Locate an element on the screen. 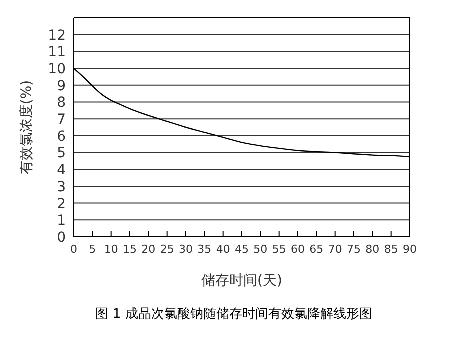 This screenshot has width=468, height=339. x-tick-label: 10 is located at coordinates (111, 249).